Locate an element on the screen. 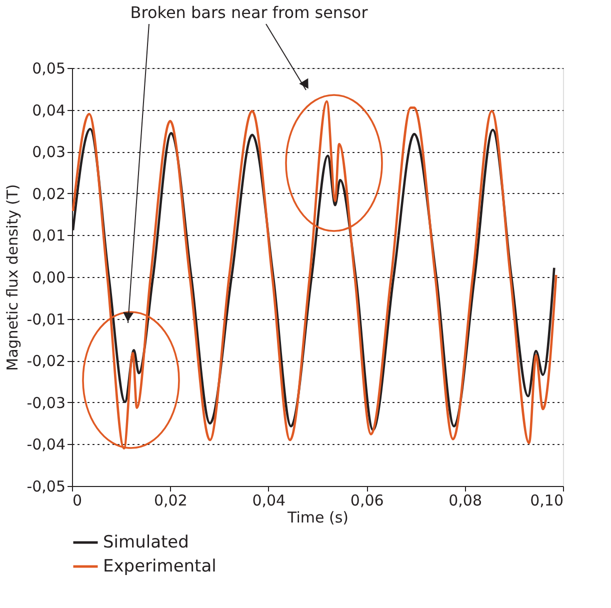 The width and height of the screenshot is (611, 608). y-tick-label: -0,04 is located at coordinates (46, 445).